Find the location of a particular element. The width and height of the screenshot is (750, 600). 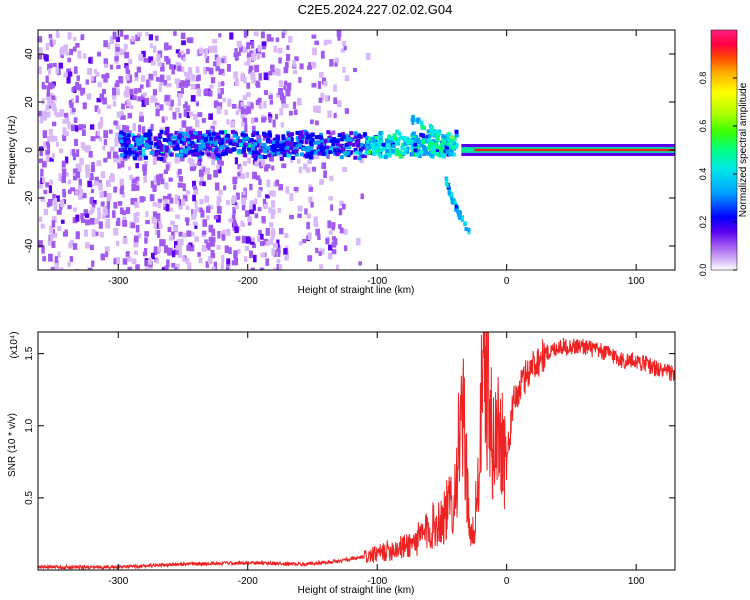

snr-y-multiplier: (x10⁴) is located at coordinates (14, 344).